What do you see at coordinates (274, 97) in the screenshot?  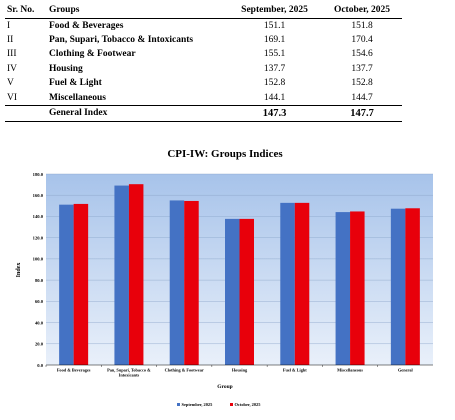 I see `row-september-value: 144.1` at bounding box center [274, 97].